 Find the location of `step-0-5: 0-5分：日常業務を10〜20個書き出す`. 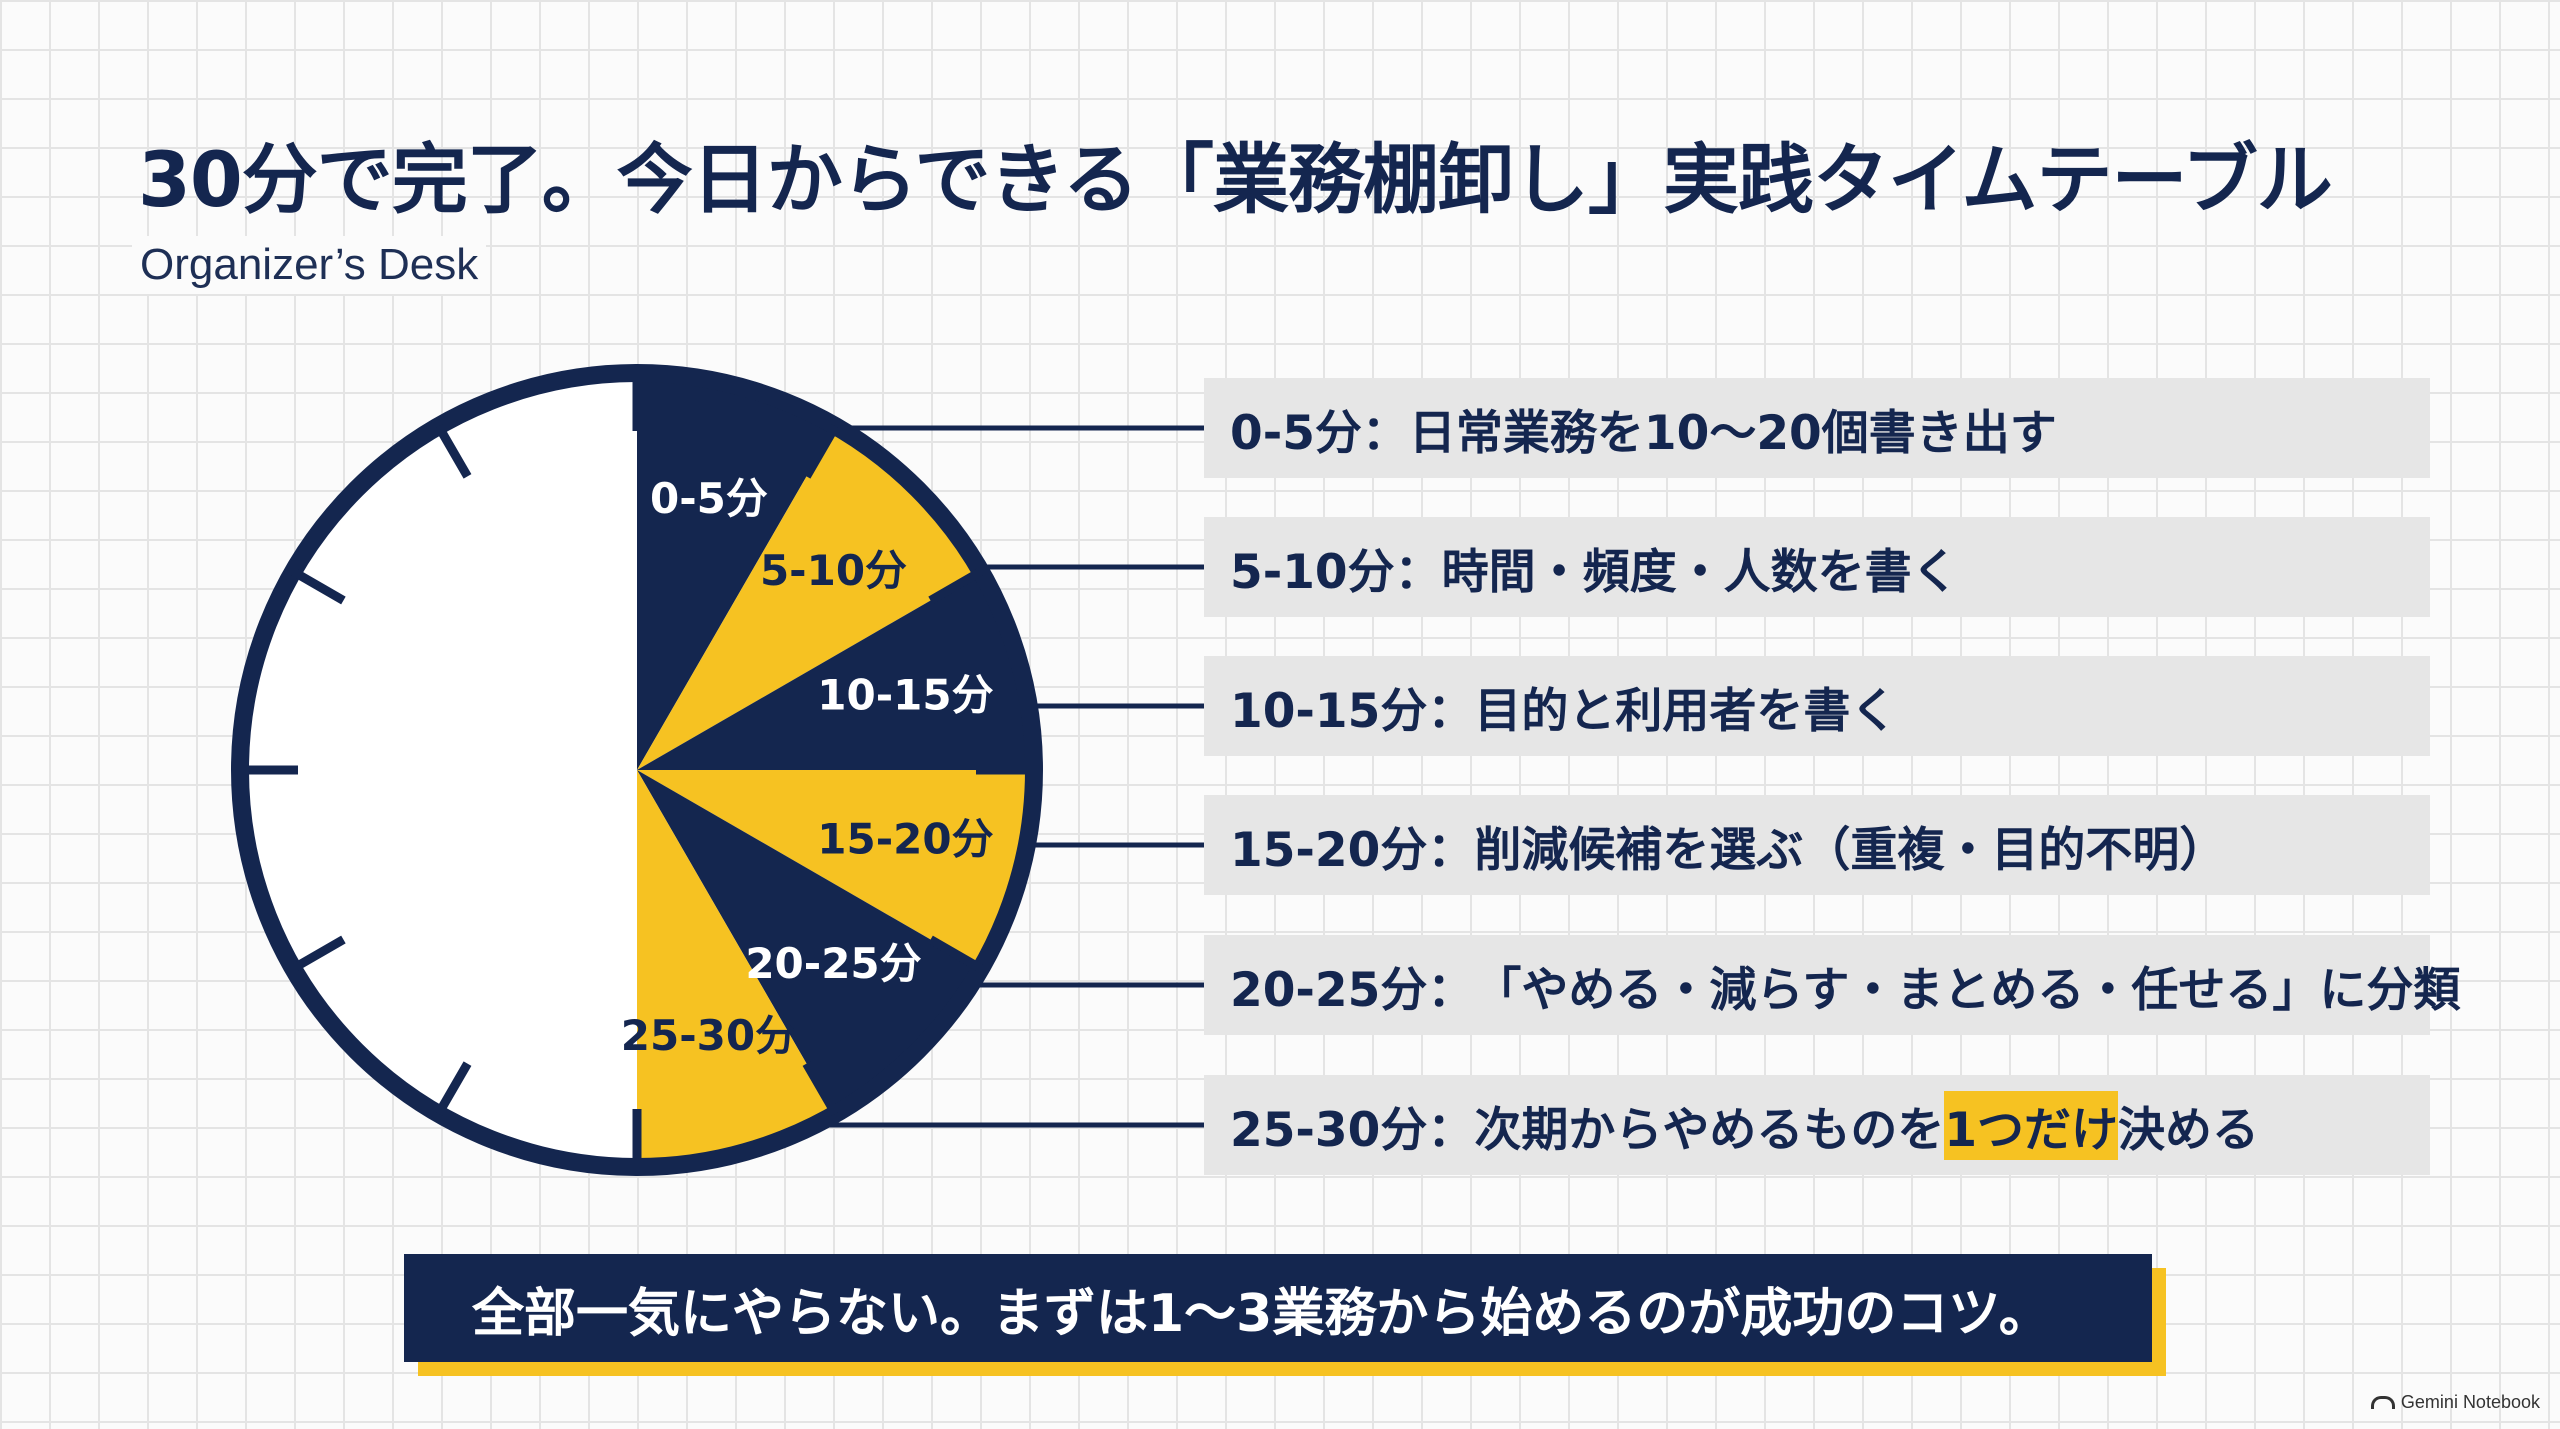

step-0-5: 0-5分：日常業務を10〜20個書き出す is located at coordinates (1817, 428).